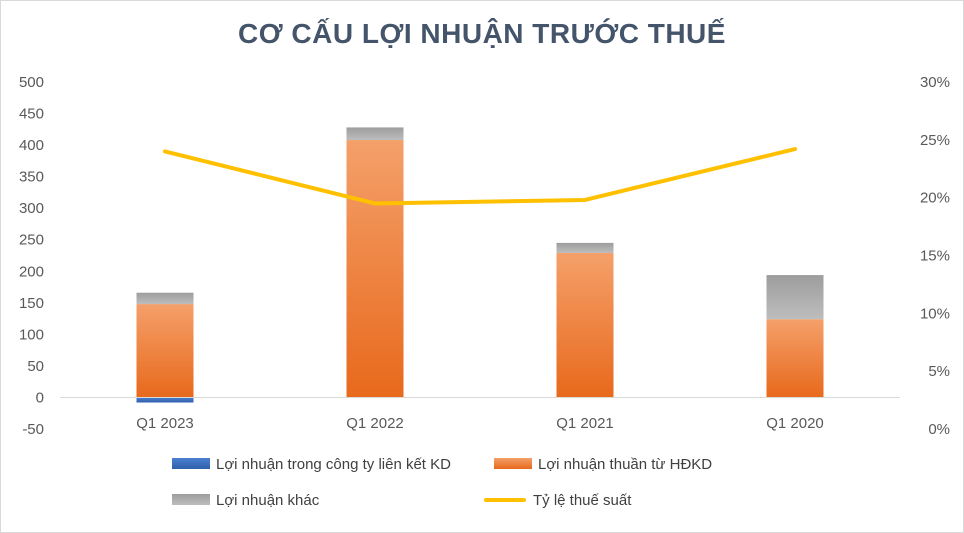 The height and width of the screenshot is (533, 964). Describe the element at coordinates (935, 82) in the screenshot. I see `right-tick-label: 30%` at that location.